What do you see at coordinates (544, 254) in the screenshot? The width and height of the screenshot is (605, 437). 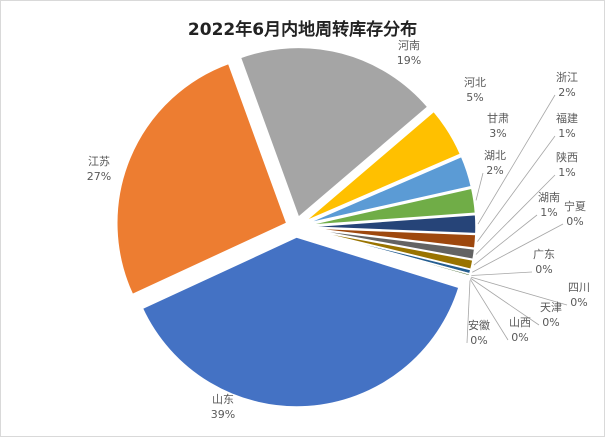 I see `slice-name-label: 广东` at bounding box center [544, 254].